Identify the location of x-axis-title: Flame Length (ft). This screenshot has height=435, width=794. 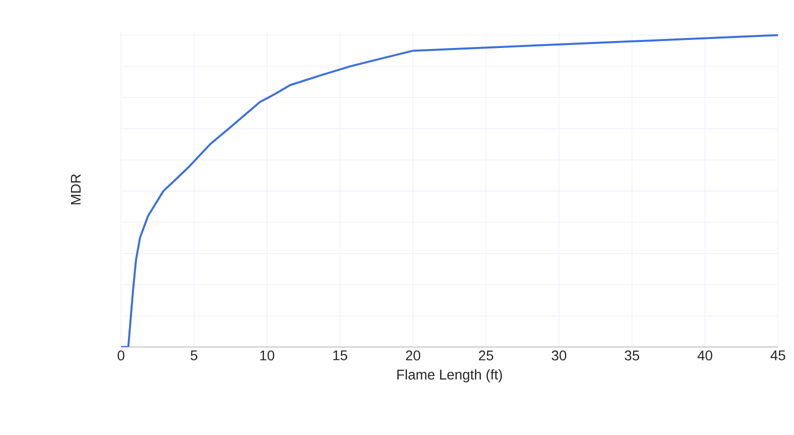
(449, 375).